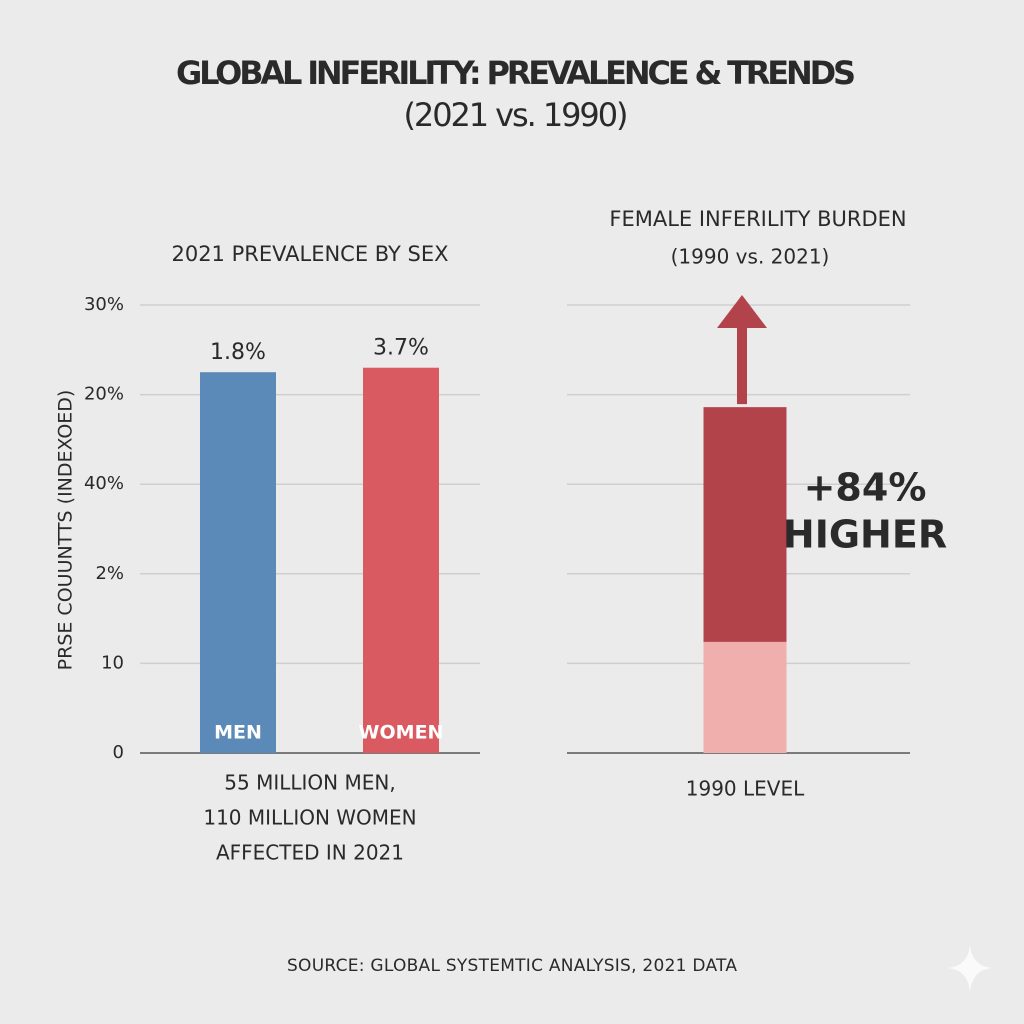 This screenshot has height=1024, width=1024. I want to click on y-axis-label: PRSE COUUNTTS (INDEXOED), so click(66, 530).